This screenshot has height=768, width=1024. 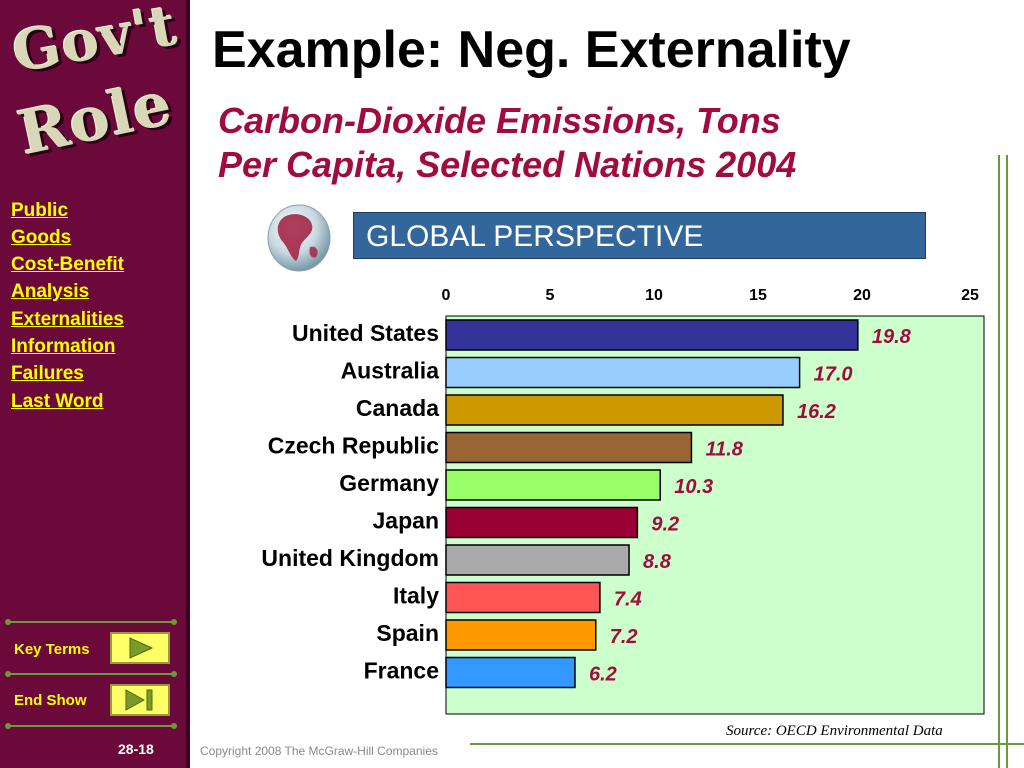 I want to click on key-terms-label: Key Terms, so click(x=52, y=649).